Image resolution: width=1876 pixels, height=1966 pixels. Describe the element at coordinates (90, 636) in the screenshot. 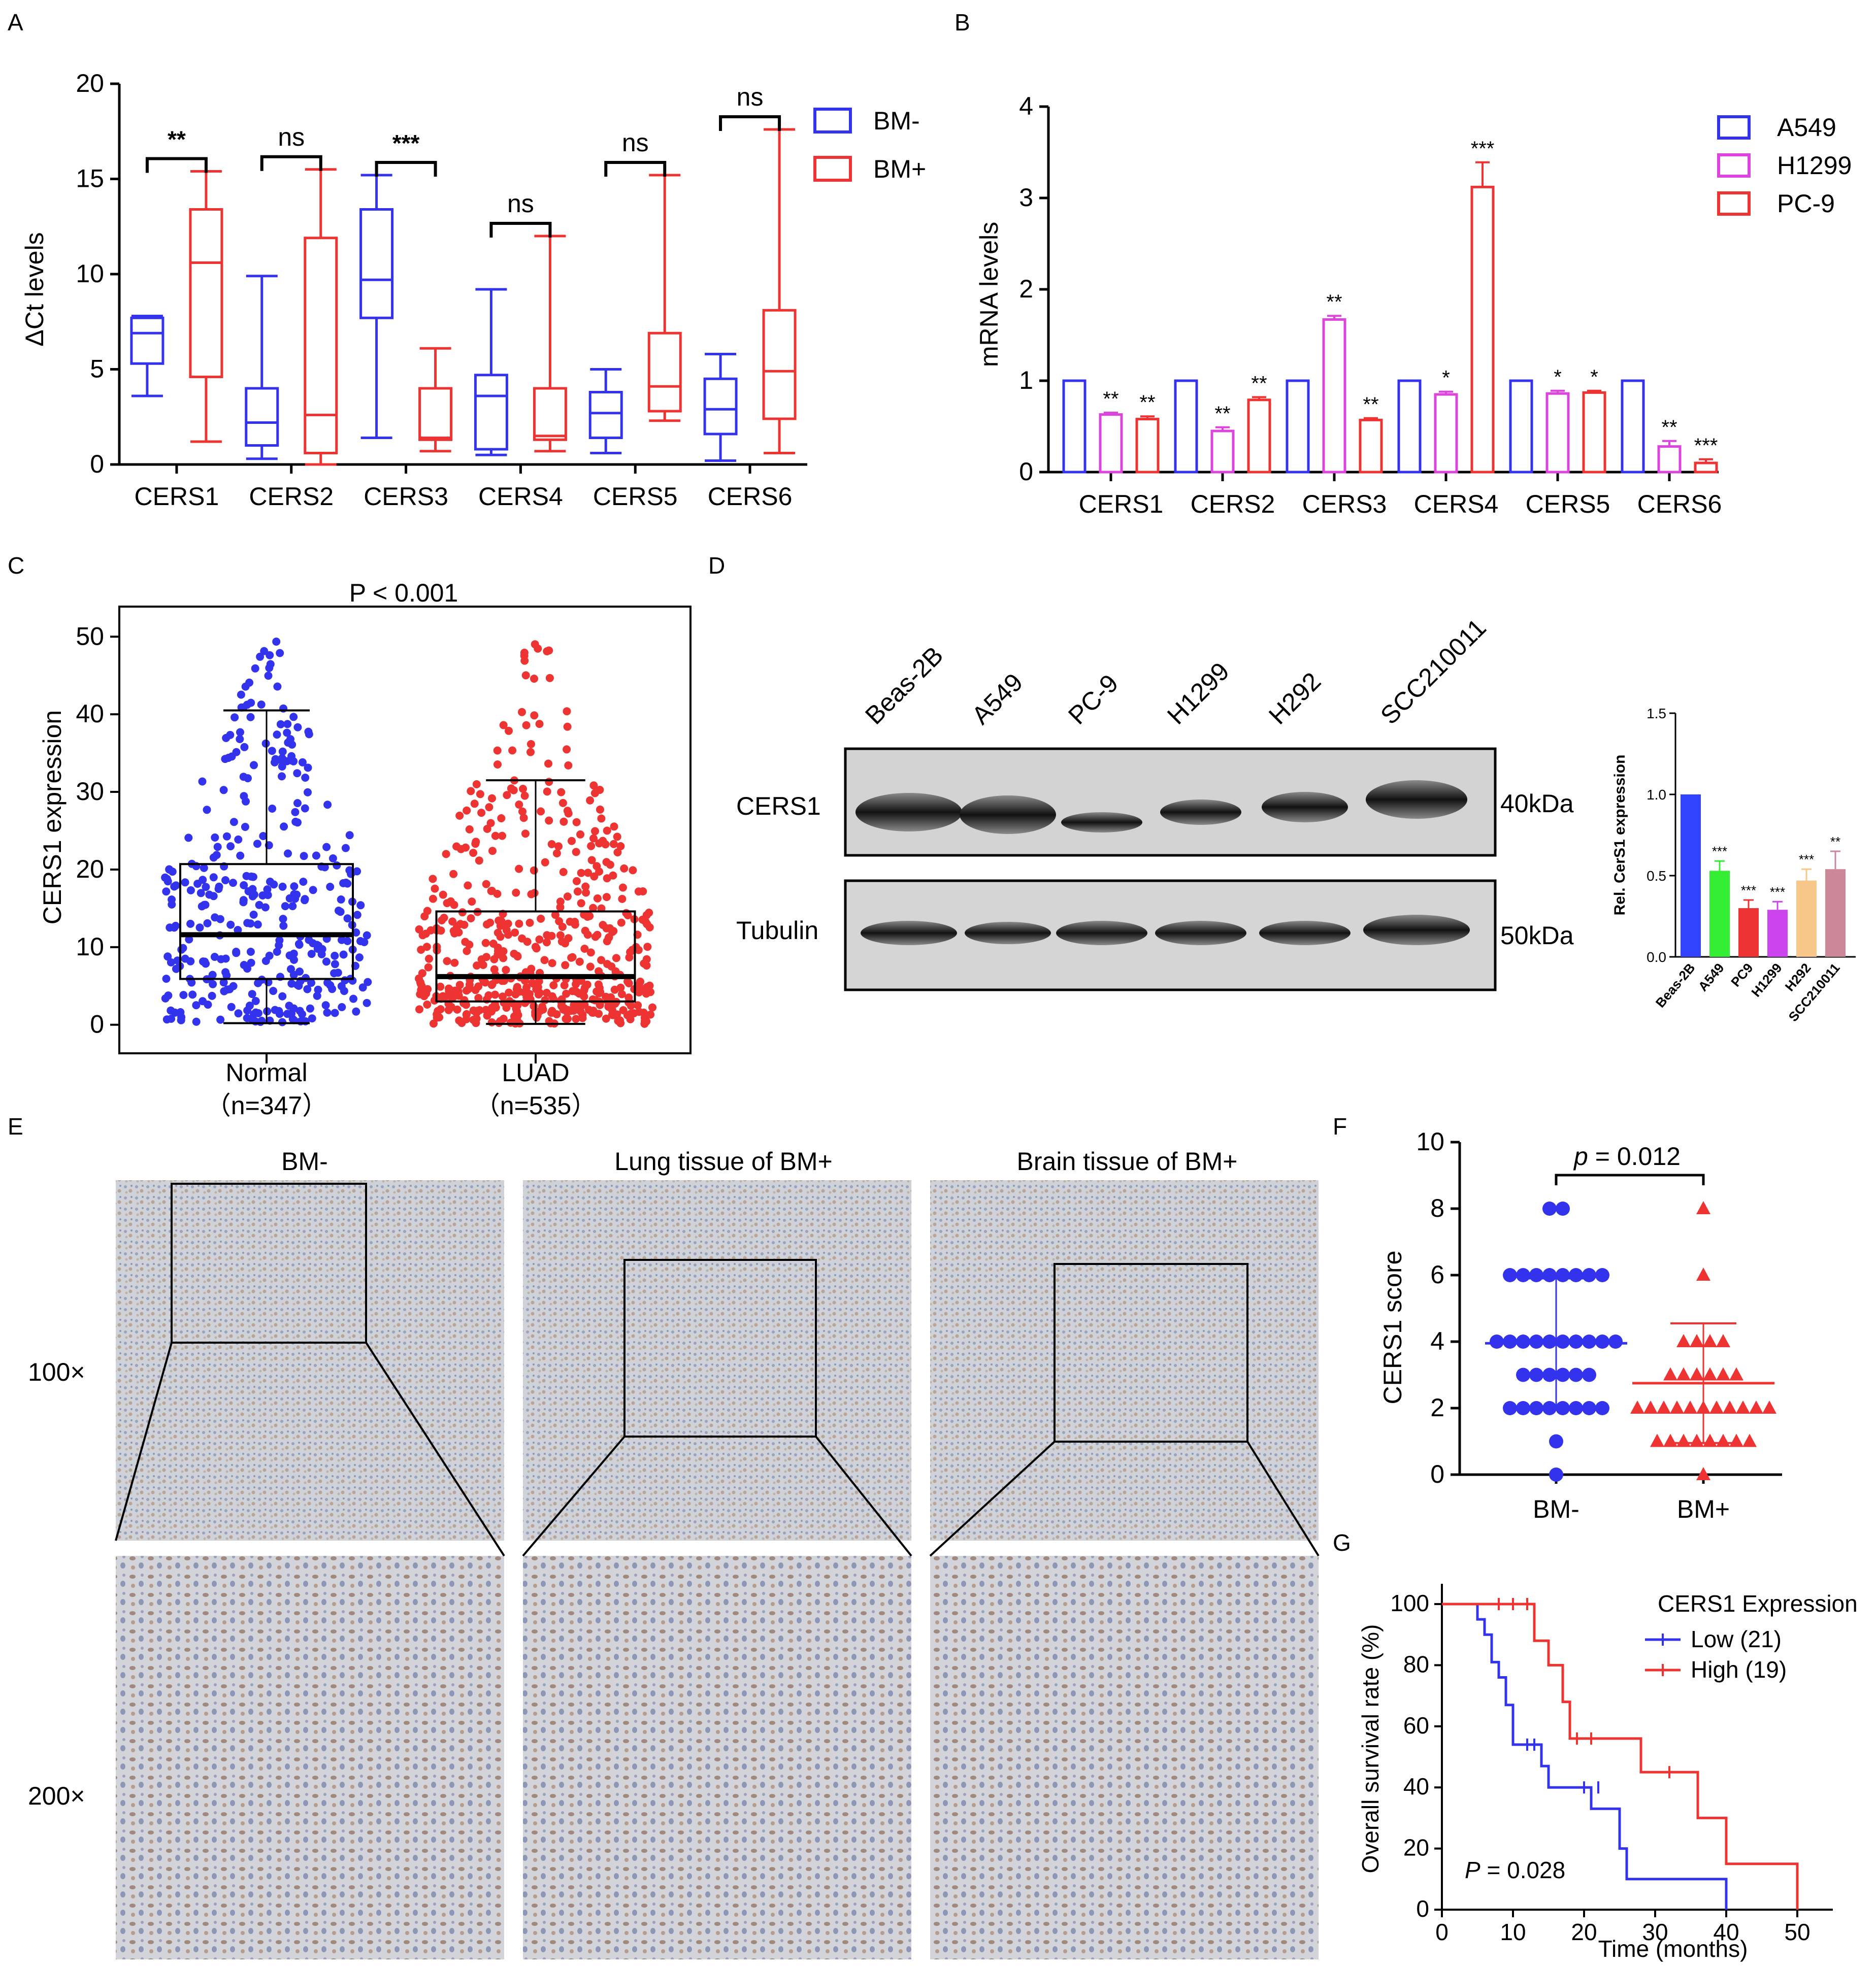

I see `y-tick-label: 50` at that location.